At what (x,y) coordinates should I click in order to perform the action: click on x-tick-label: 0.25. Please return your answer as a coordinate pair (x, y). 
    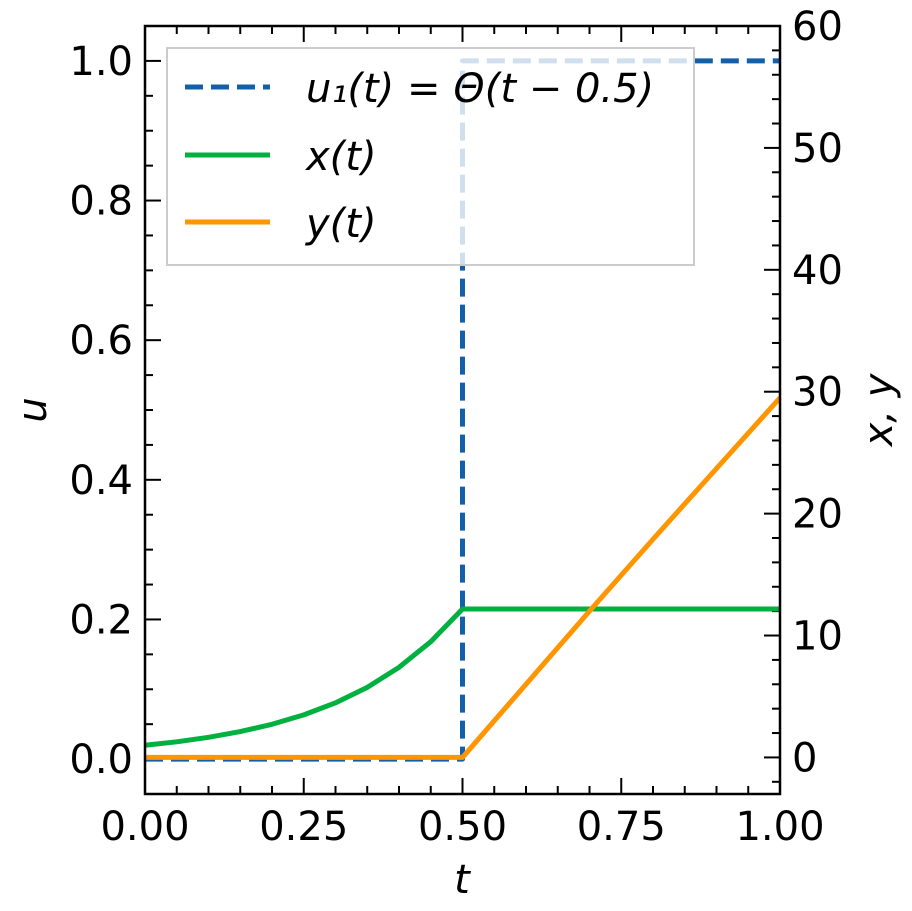
    Looking at the image, I should click on (303, 827).